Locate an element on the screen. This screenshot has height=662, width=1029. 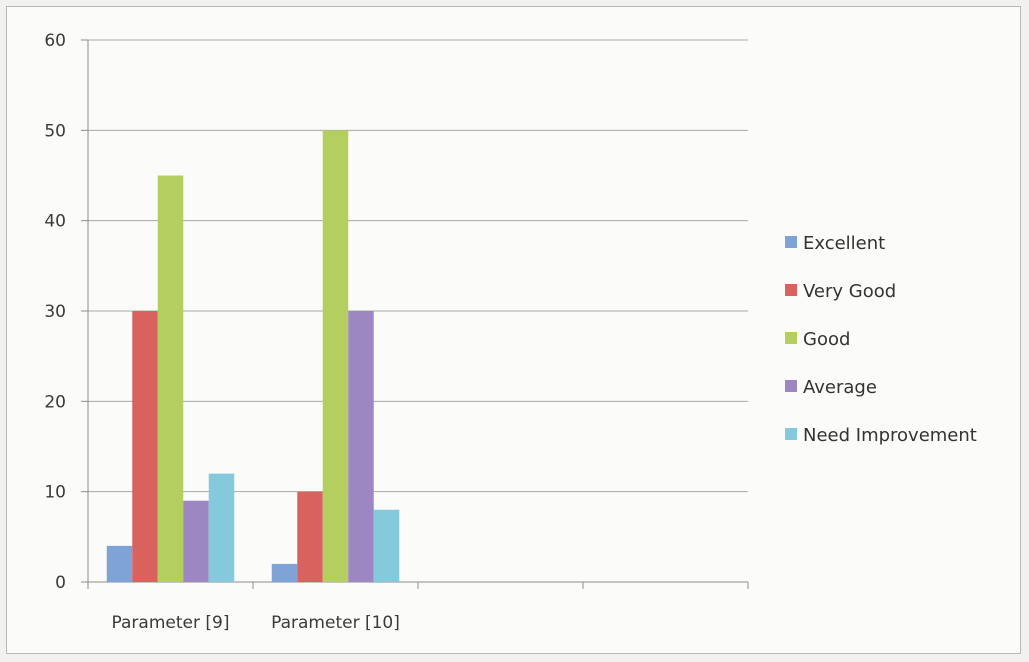
y-tick-labels: 0 10 20 30 40 50 60 is located at coordinates (55, 312).